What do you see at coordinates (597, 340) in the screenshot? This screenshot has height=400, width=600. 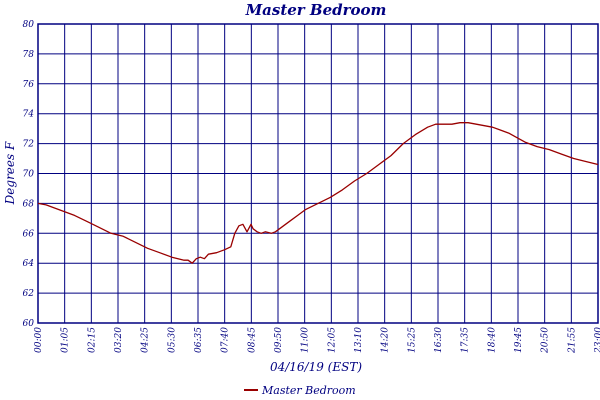 I see `x-tick-label: 23:00` at bounding box center [597, 340].